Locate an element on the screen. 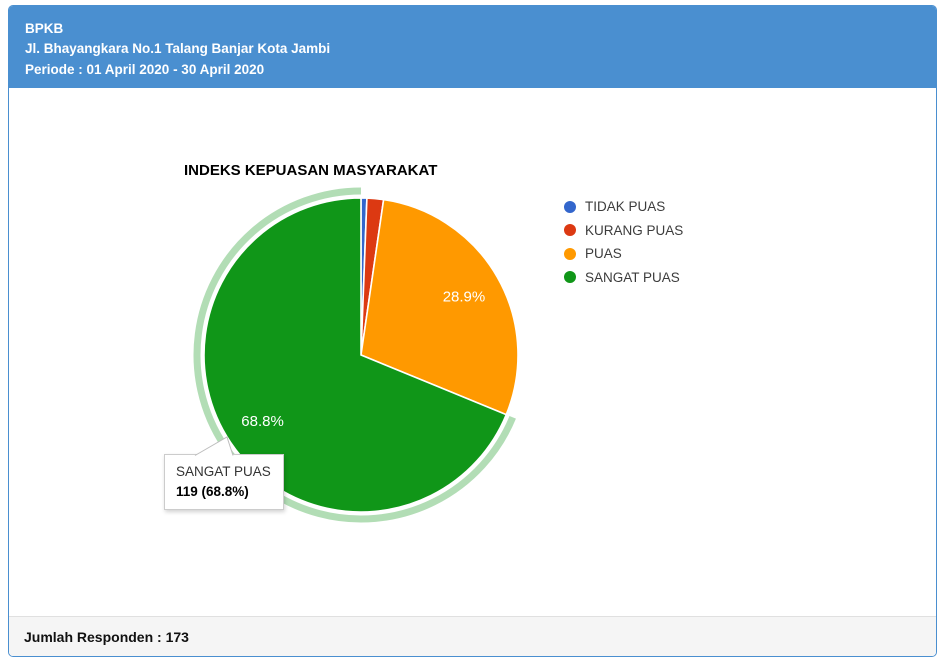 The image size is (945, 667). legend-item-tidak-puas: TIDAK PUAS is located at coordinates (623, 207).